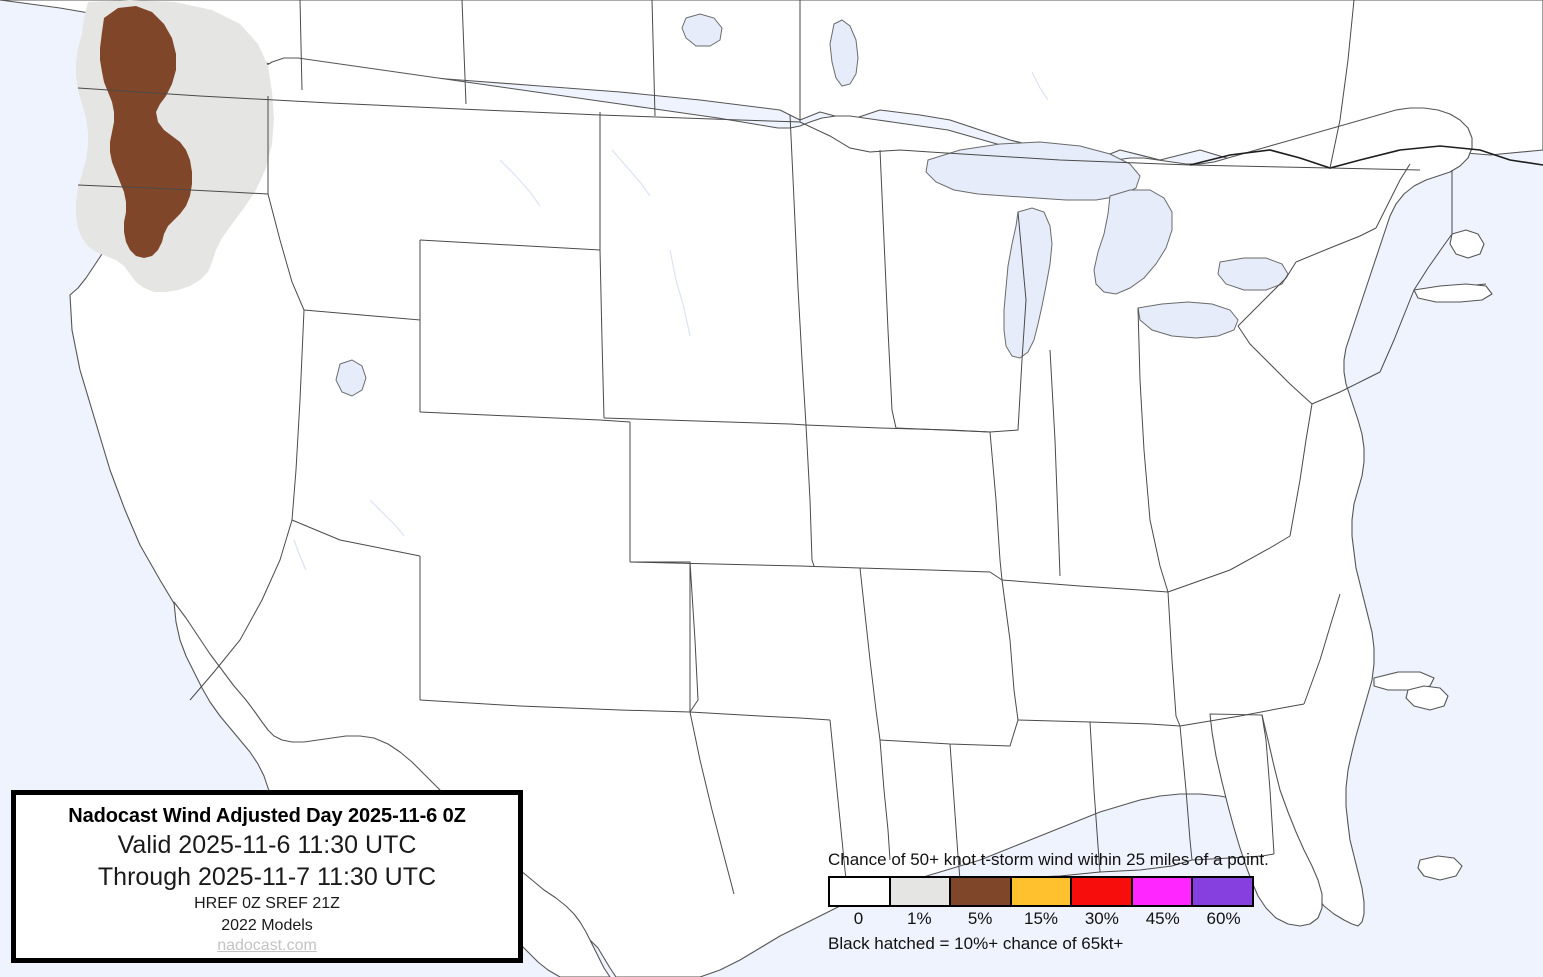  What do you see at coordinates (858, 918) in the screenshot?
I see `legend-tick-0: 0` at bounding box center [858, 918].